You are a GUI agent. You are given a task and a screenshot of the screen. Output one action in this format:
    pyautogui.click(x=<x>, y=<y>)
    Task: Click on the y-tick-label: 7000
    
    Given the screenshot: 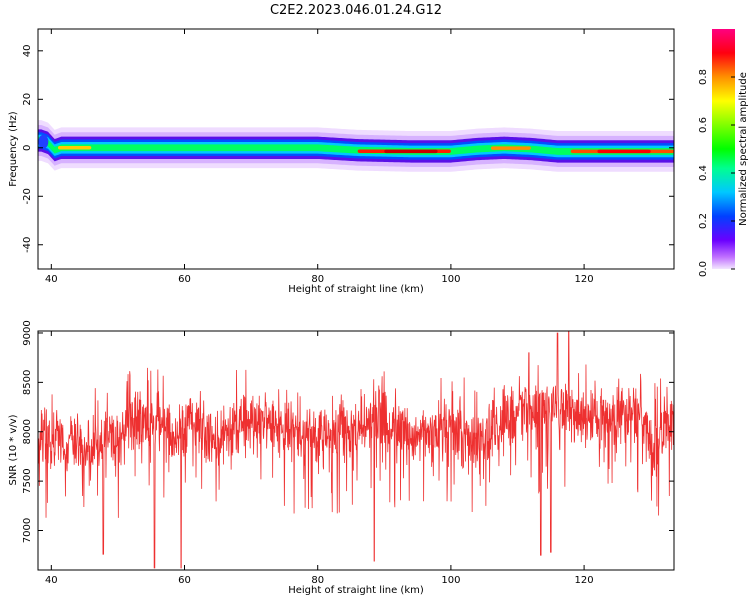 What is the action you would take?
    pyautogui.click(x=27, y=530)
    